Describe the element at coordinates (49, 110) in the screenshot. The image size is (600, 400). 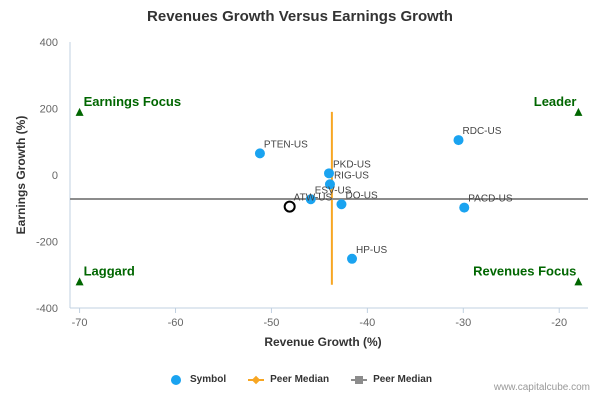
I see `y-tick-label: 200` at that location.